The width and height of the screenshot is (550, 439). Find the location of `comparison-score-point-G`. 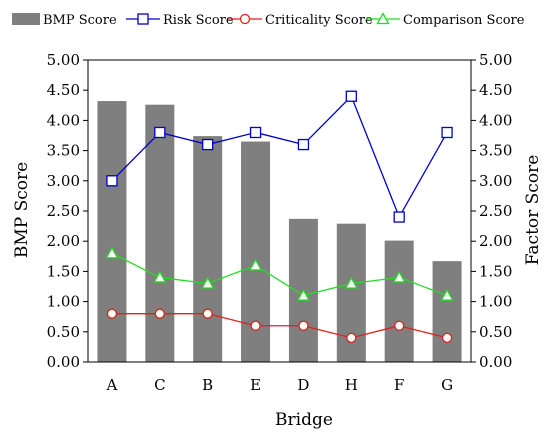

comparison-score-point-G is located at coordinates (447, 294).